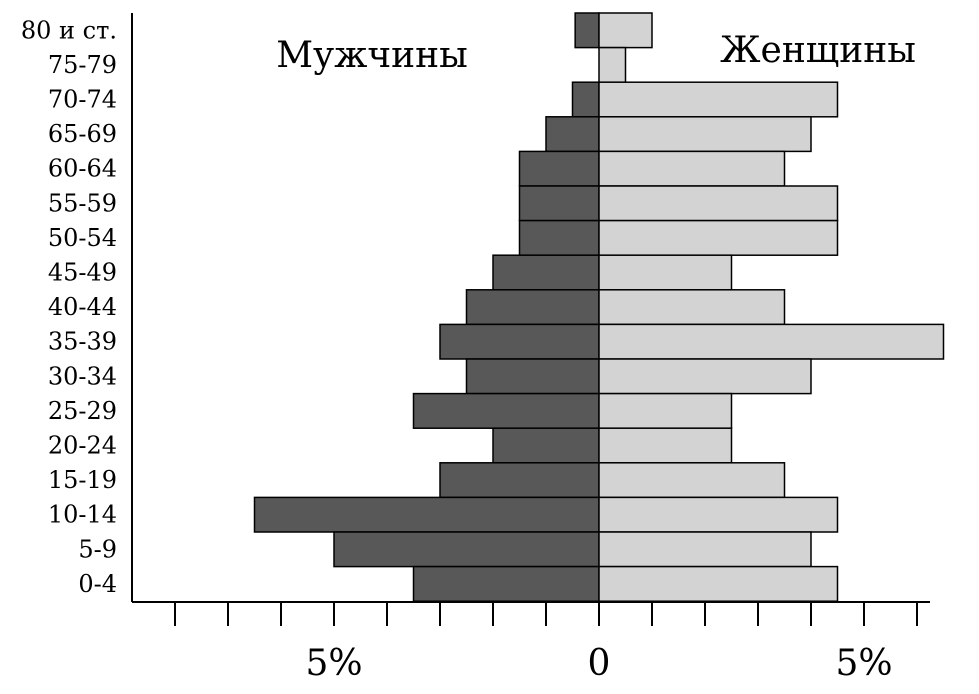  Describe the element at coordinates (372, 55) in the screenshot. I see `men-series-label: Мужчины` at that location.